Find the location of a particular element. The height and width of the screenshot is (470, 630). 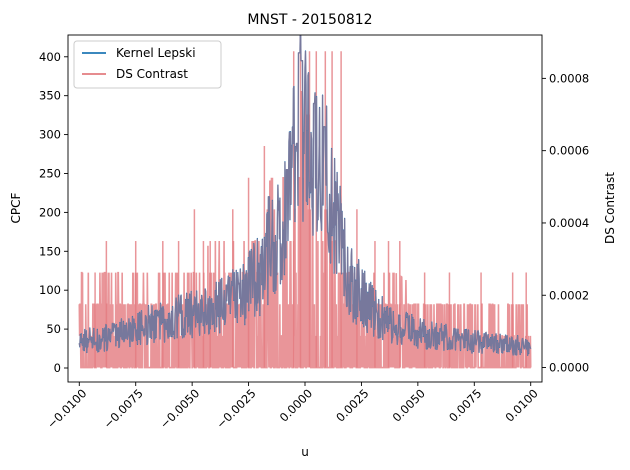

y-tick-label: 400 is located at coordinates (50, 57).